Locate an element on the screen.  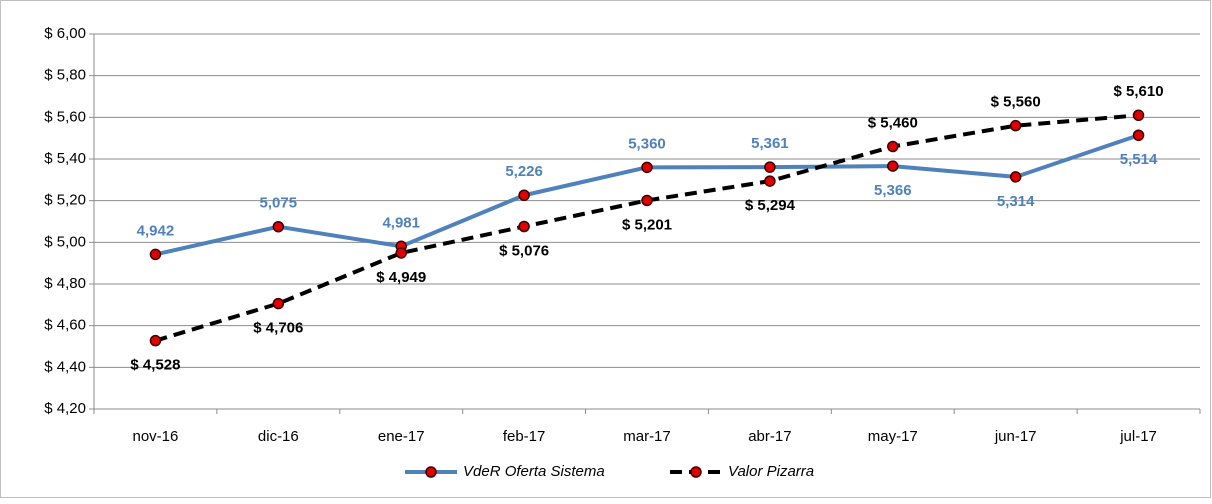
data-label: 4,981 is located at coordinates (401, 222).